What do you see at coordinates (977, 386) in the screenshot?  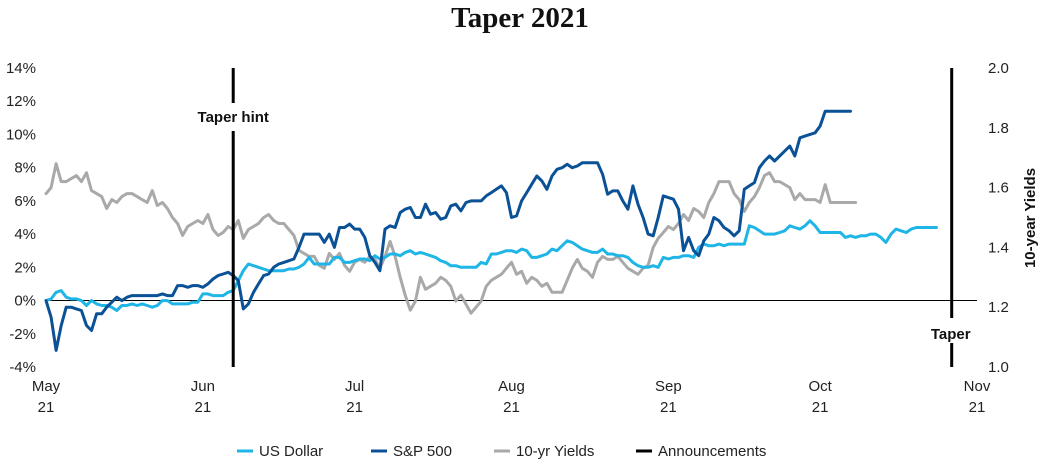 I see `x-tick-label: Nov` at bounding box center [977, 386].